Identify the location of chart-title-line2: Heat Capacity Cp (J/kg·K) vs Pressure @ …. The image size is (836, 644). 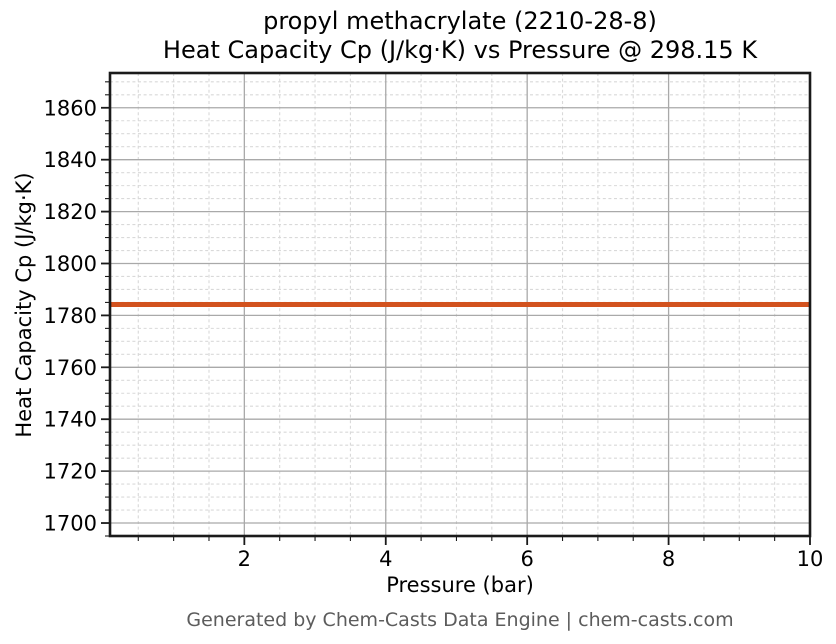
(460, 50).